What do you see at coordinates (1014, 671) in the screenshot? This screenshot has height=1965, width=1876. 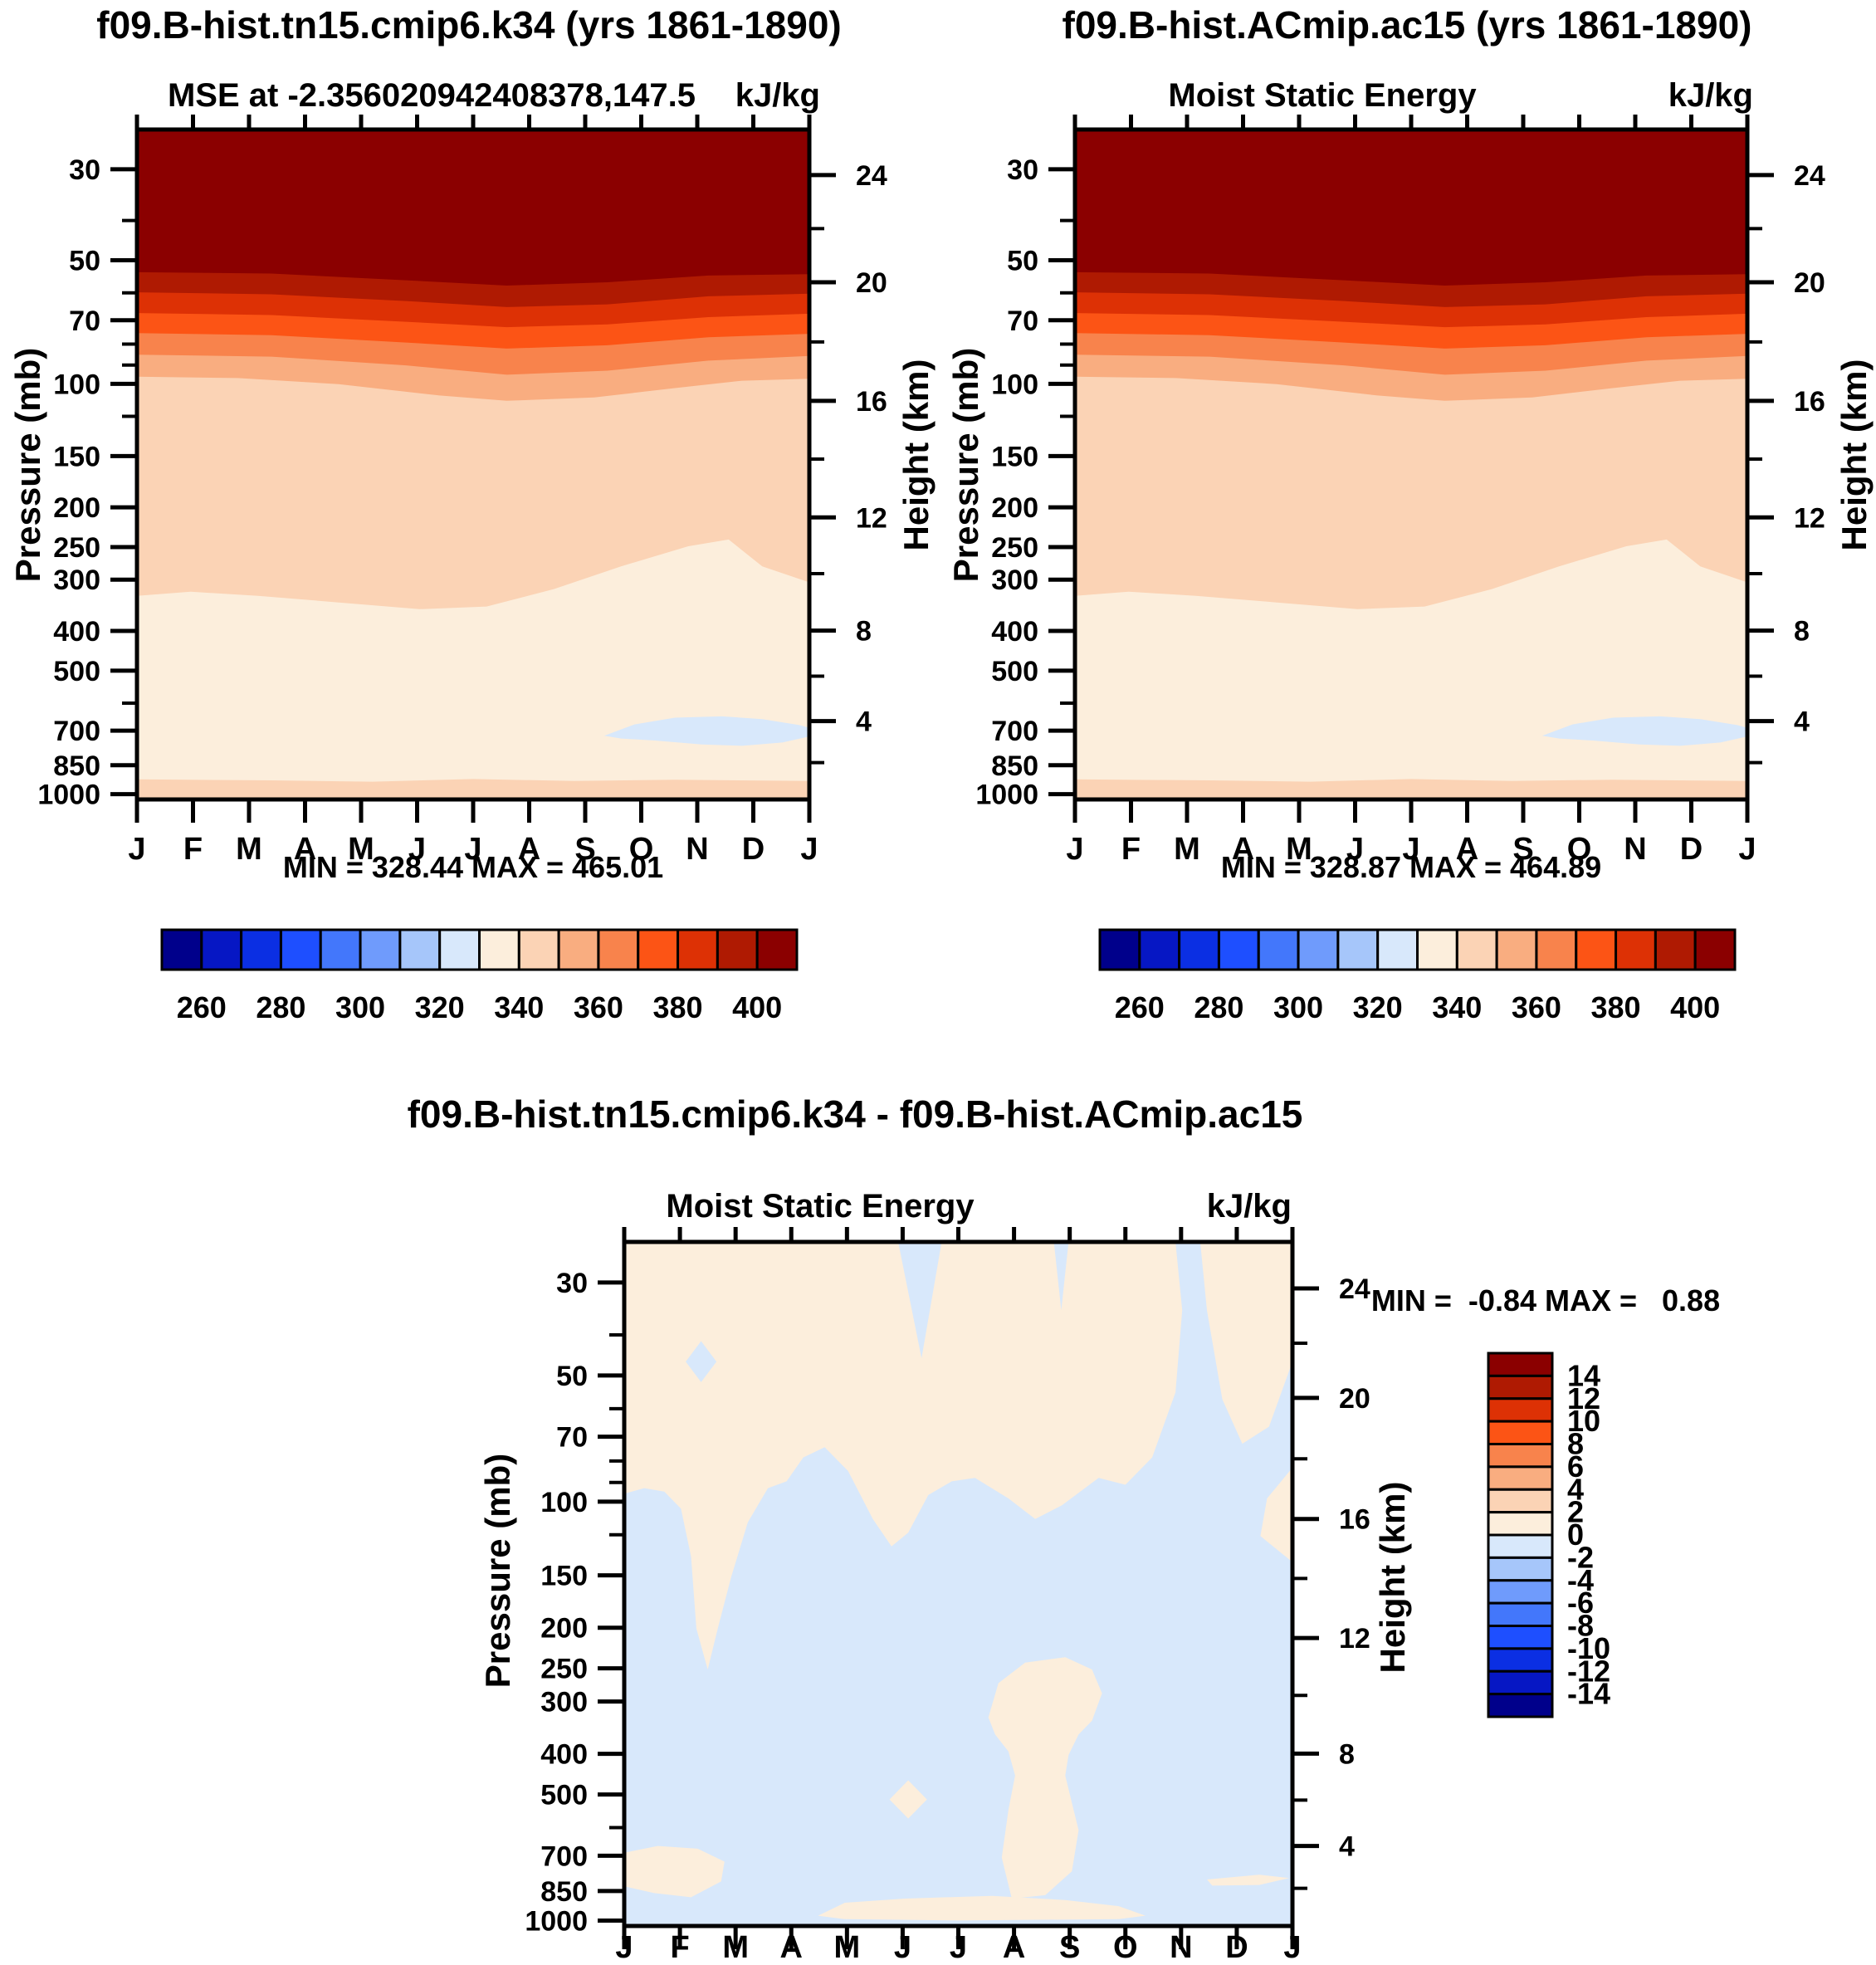 I see `pressure-tick-label: 500` at bounding box center [1014, 671].